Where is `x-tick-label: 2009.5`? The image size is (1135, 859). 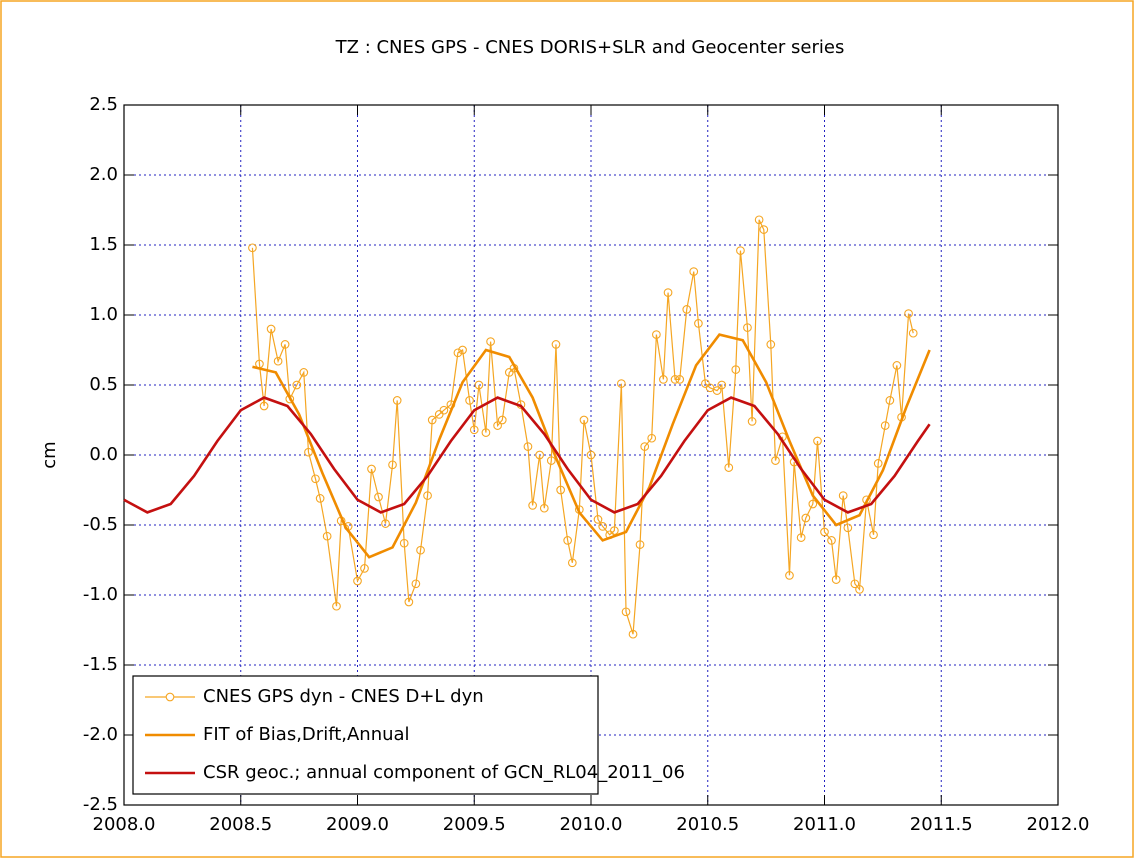 x-tick-label: 2009.5 is located at coordinates (474, 824).